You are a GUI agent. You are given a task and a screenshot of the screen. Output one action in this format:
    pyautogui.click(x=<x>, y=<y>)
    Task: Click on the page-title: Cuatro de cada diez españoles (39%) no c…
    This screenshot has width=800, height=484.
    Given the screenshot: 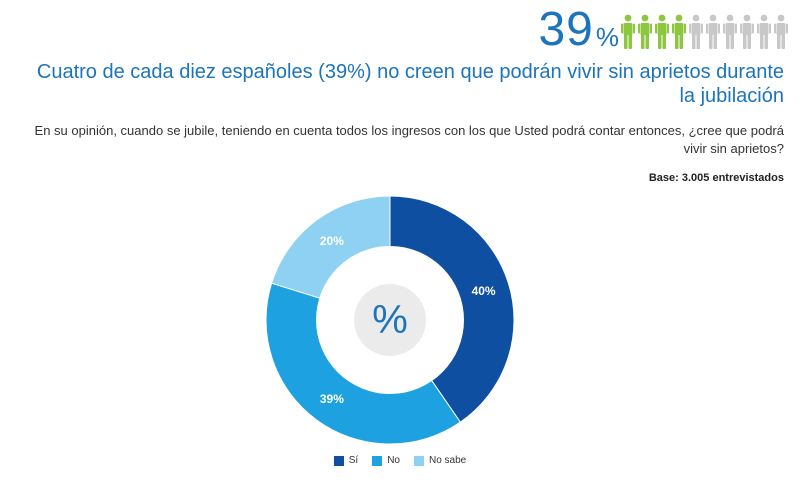 What is the action you would take?
    pyautogui.click(x=410, y=84)
    